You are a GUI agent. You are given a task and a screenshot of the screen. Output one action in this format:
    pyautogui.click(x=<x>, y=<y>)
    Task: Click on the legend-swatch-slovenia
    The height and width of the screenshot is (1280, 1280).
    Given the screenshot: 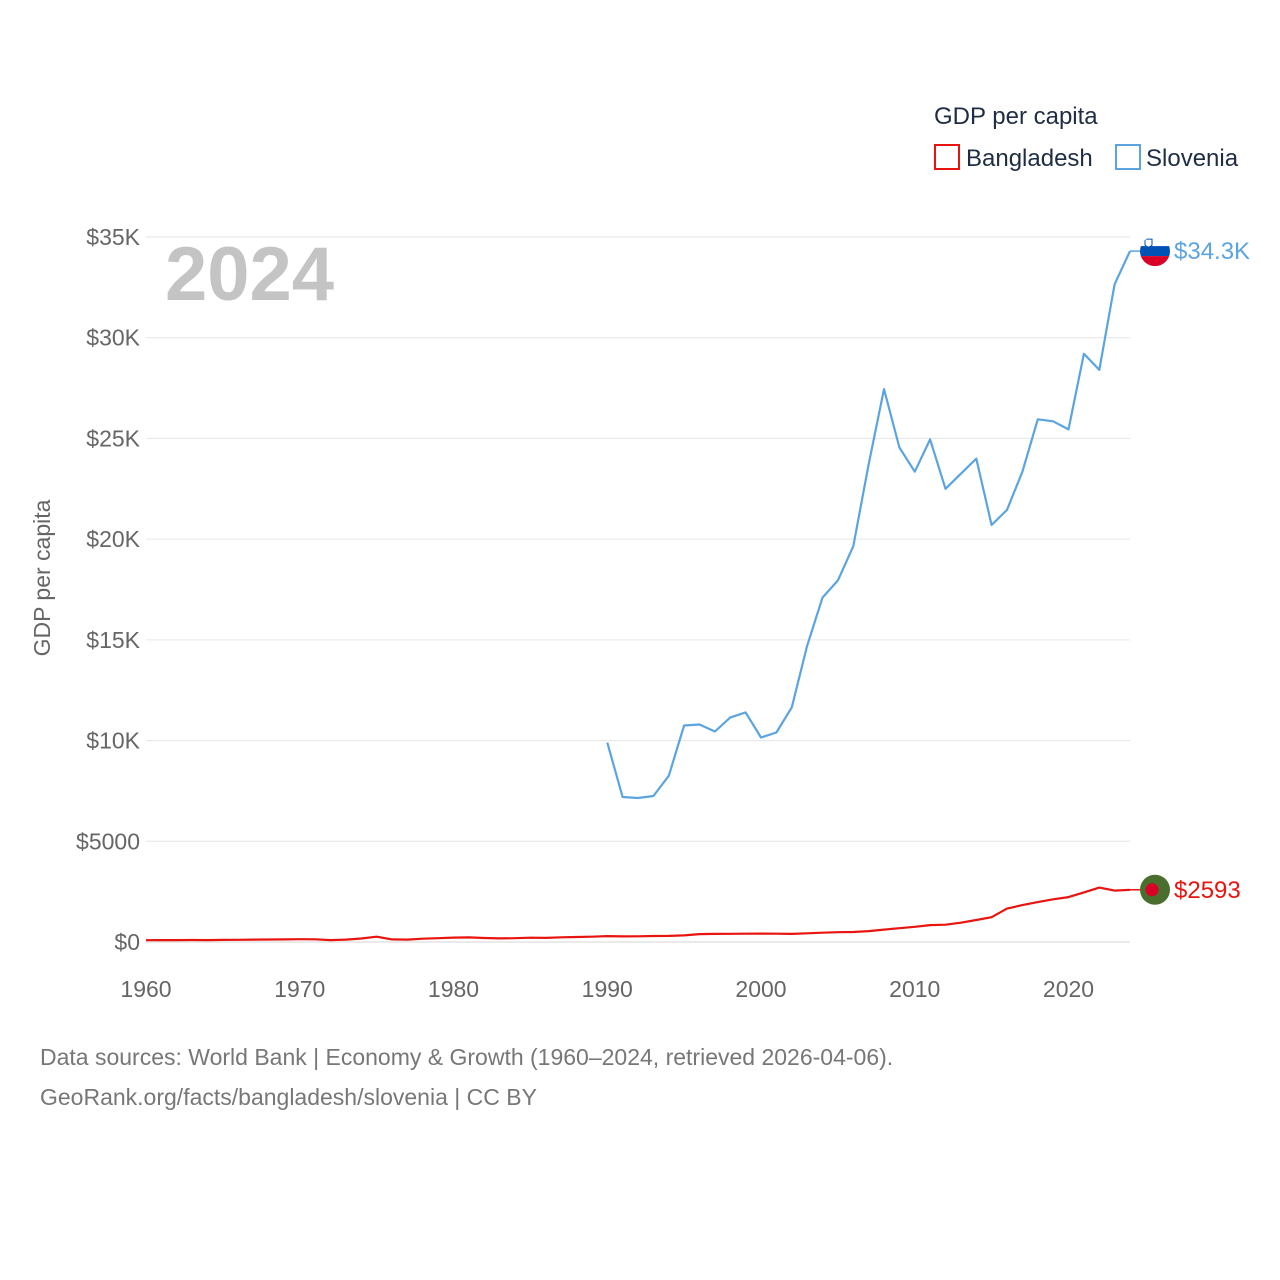 What is the action you would take?
    pyautogui.click(x=1128, y=157)
    